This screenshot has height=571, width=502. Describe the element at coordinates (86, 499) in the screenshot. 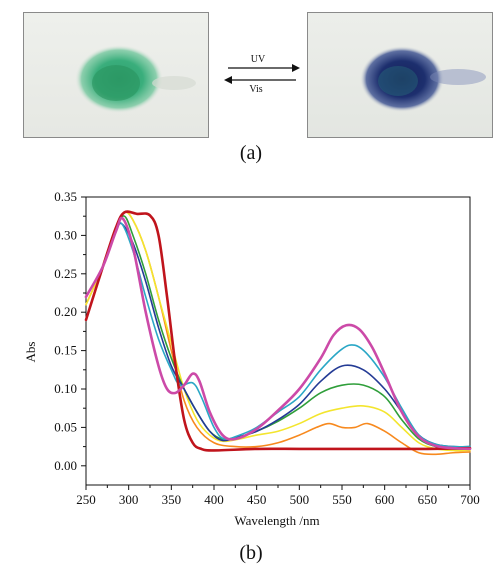

I see `x-tick-label: 250` at that location.